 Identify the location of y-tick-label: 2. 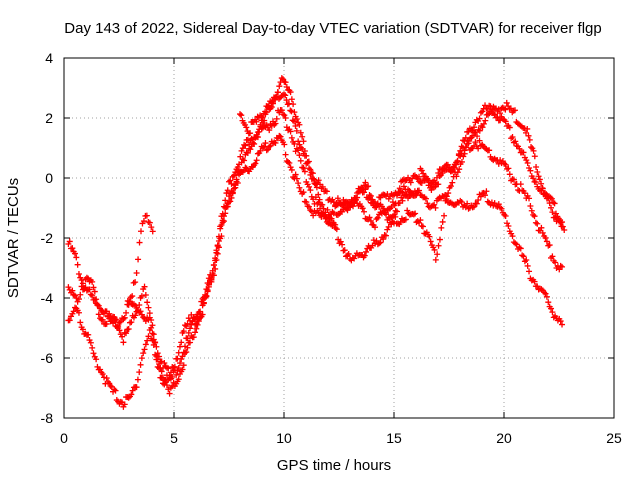
(49, 118).